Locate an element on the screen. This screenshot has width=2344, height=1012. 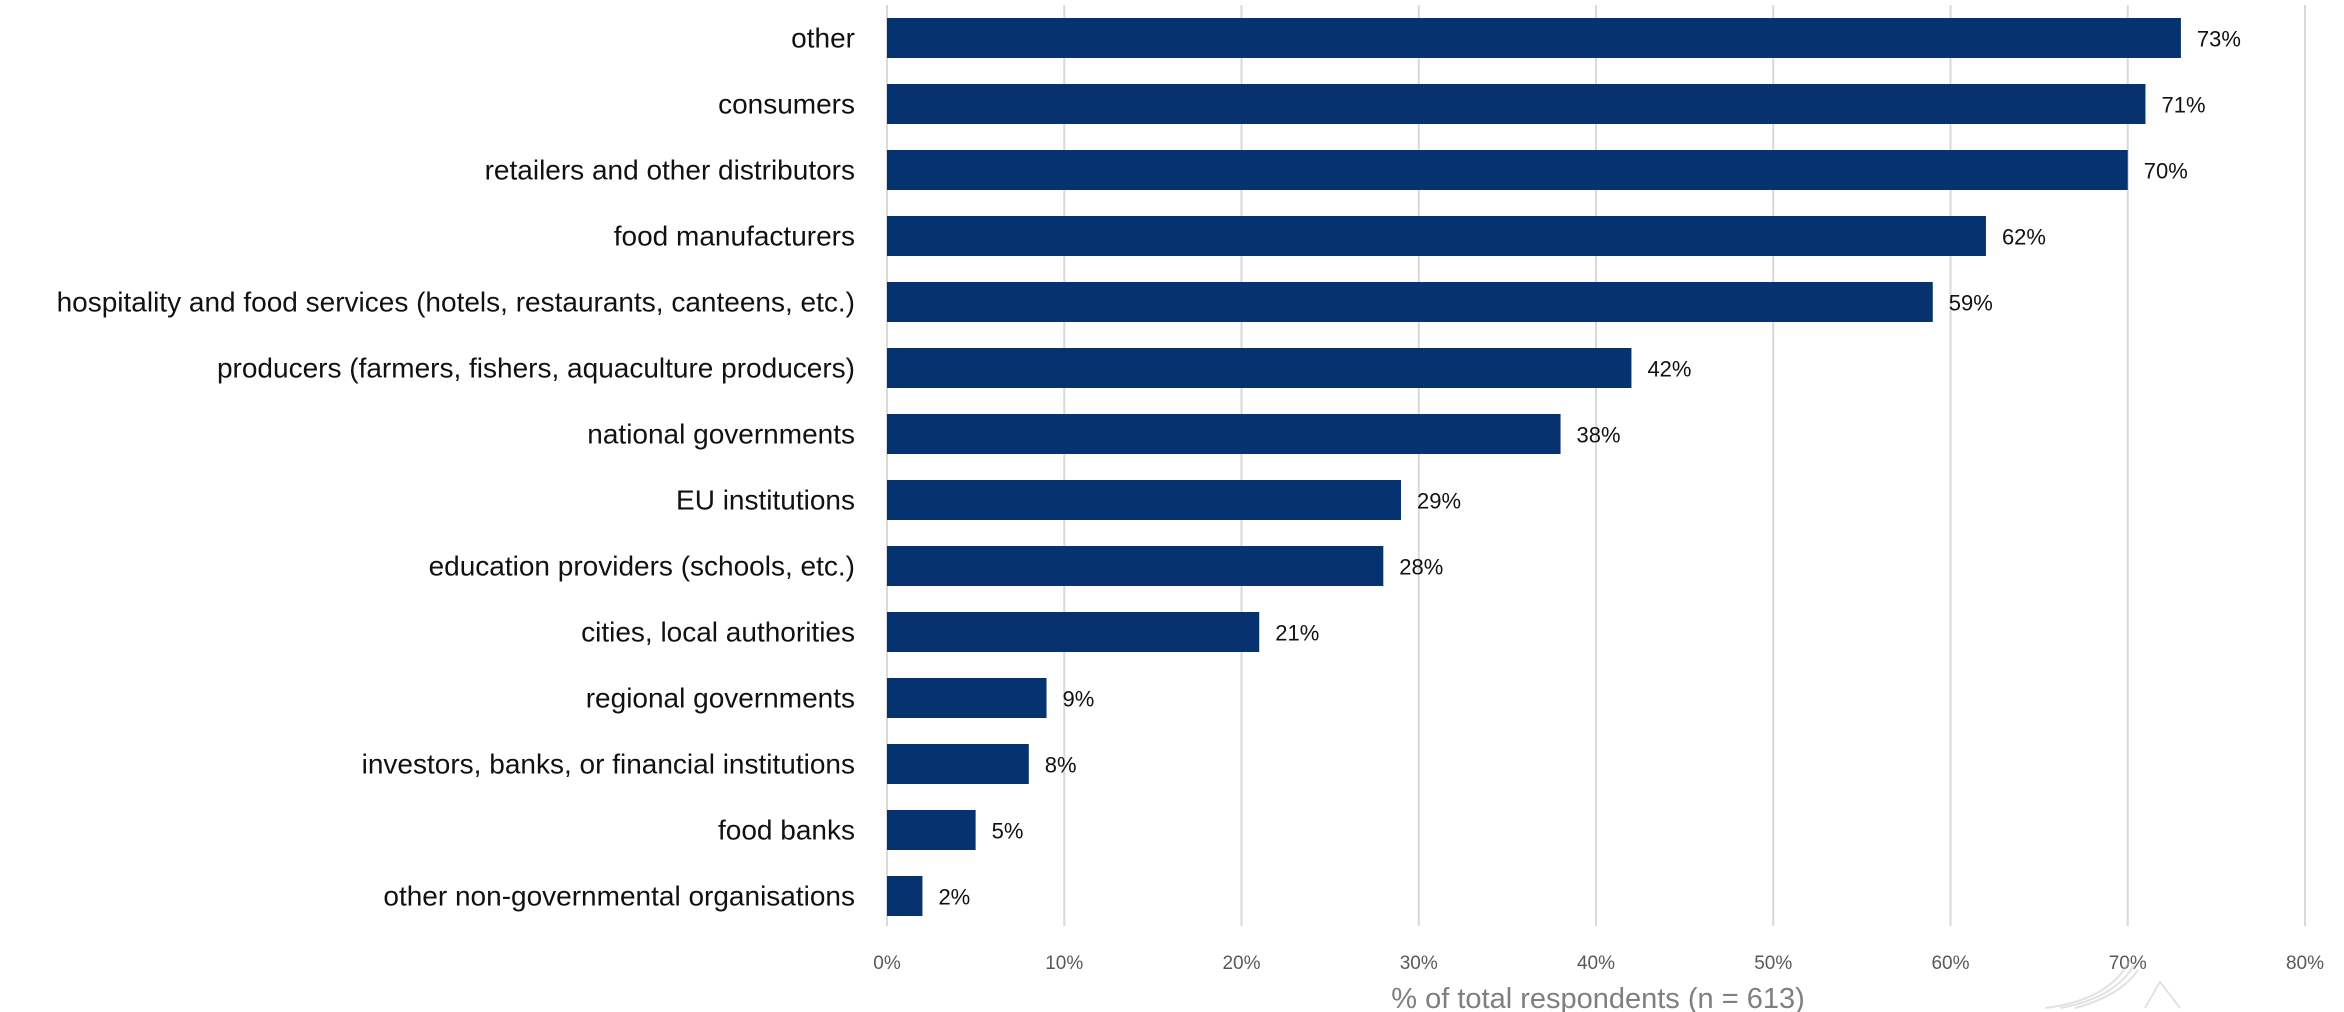
category-label: consumers is located at coordinates (786, 104).